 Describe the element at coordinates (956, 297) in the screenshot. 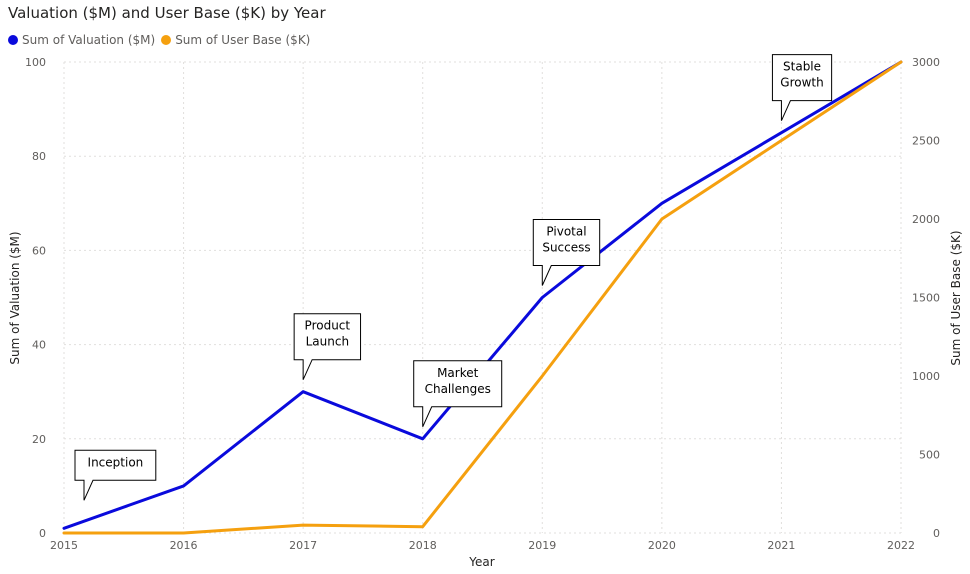

I see `y-axis-label-right: Sum of User Base ($K)` at that location.